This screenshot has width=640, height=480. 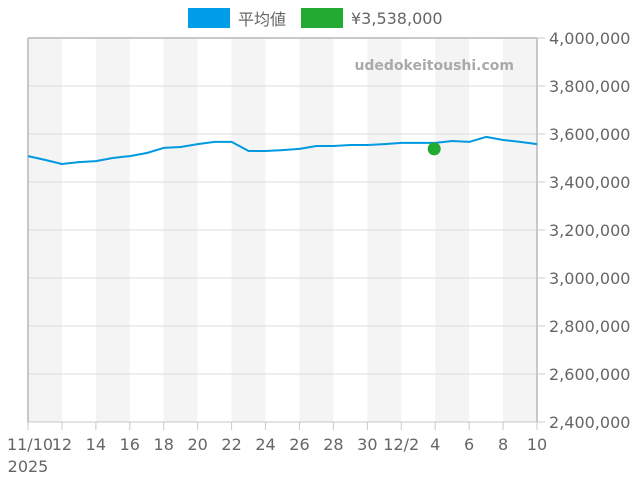 What do you see at coordinates (537, 444) in the screenshot?
I see `x-tick-label: 10` at bounding box center [537, 444].